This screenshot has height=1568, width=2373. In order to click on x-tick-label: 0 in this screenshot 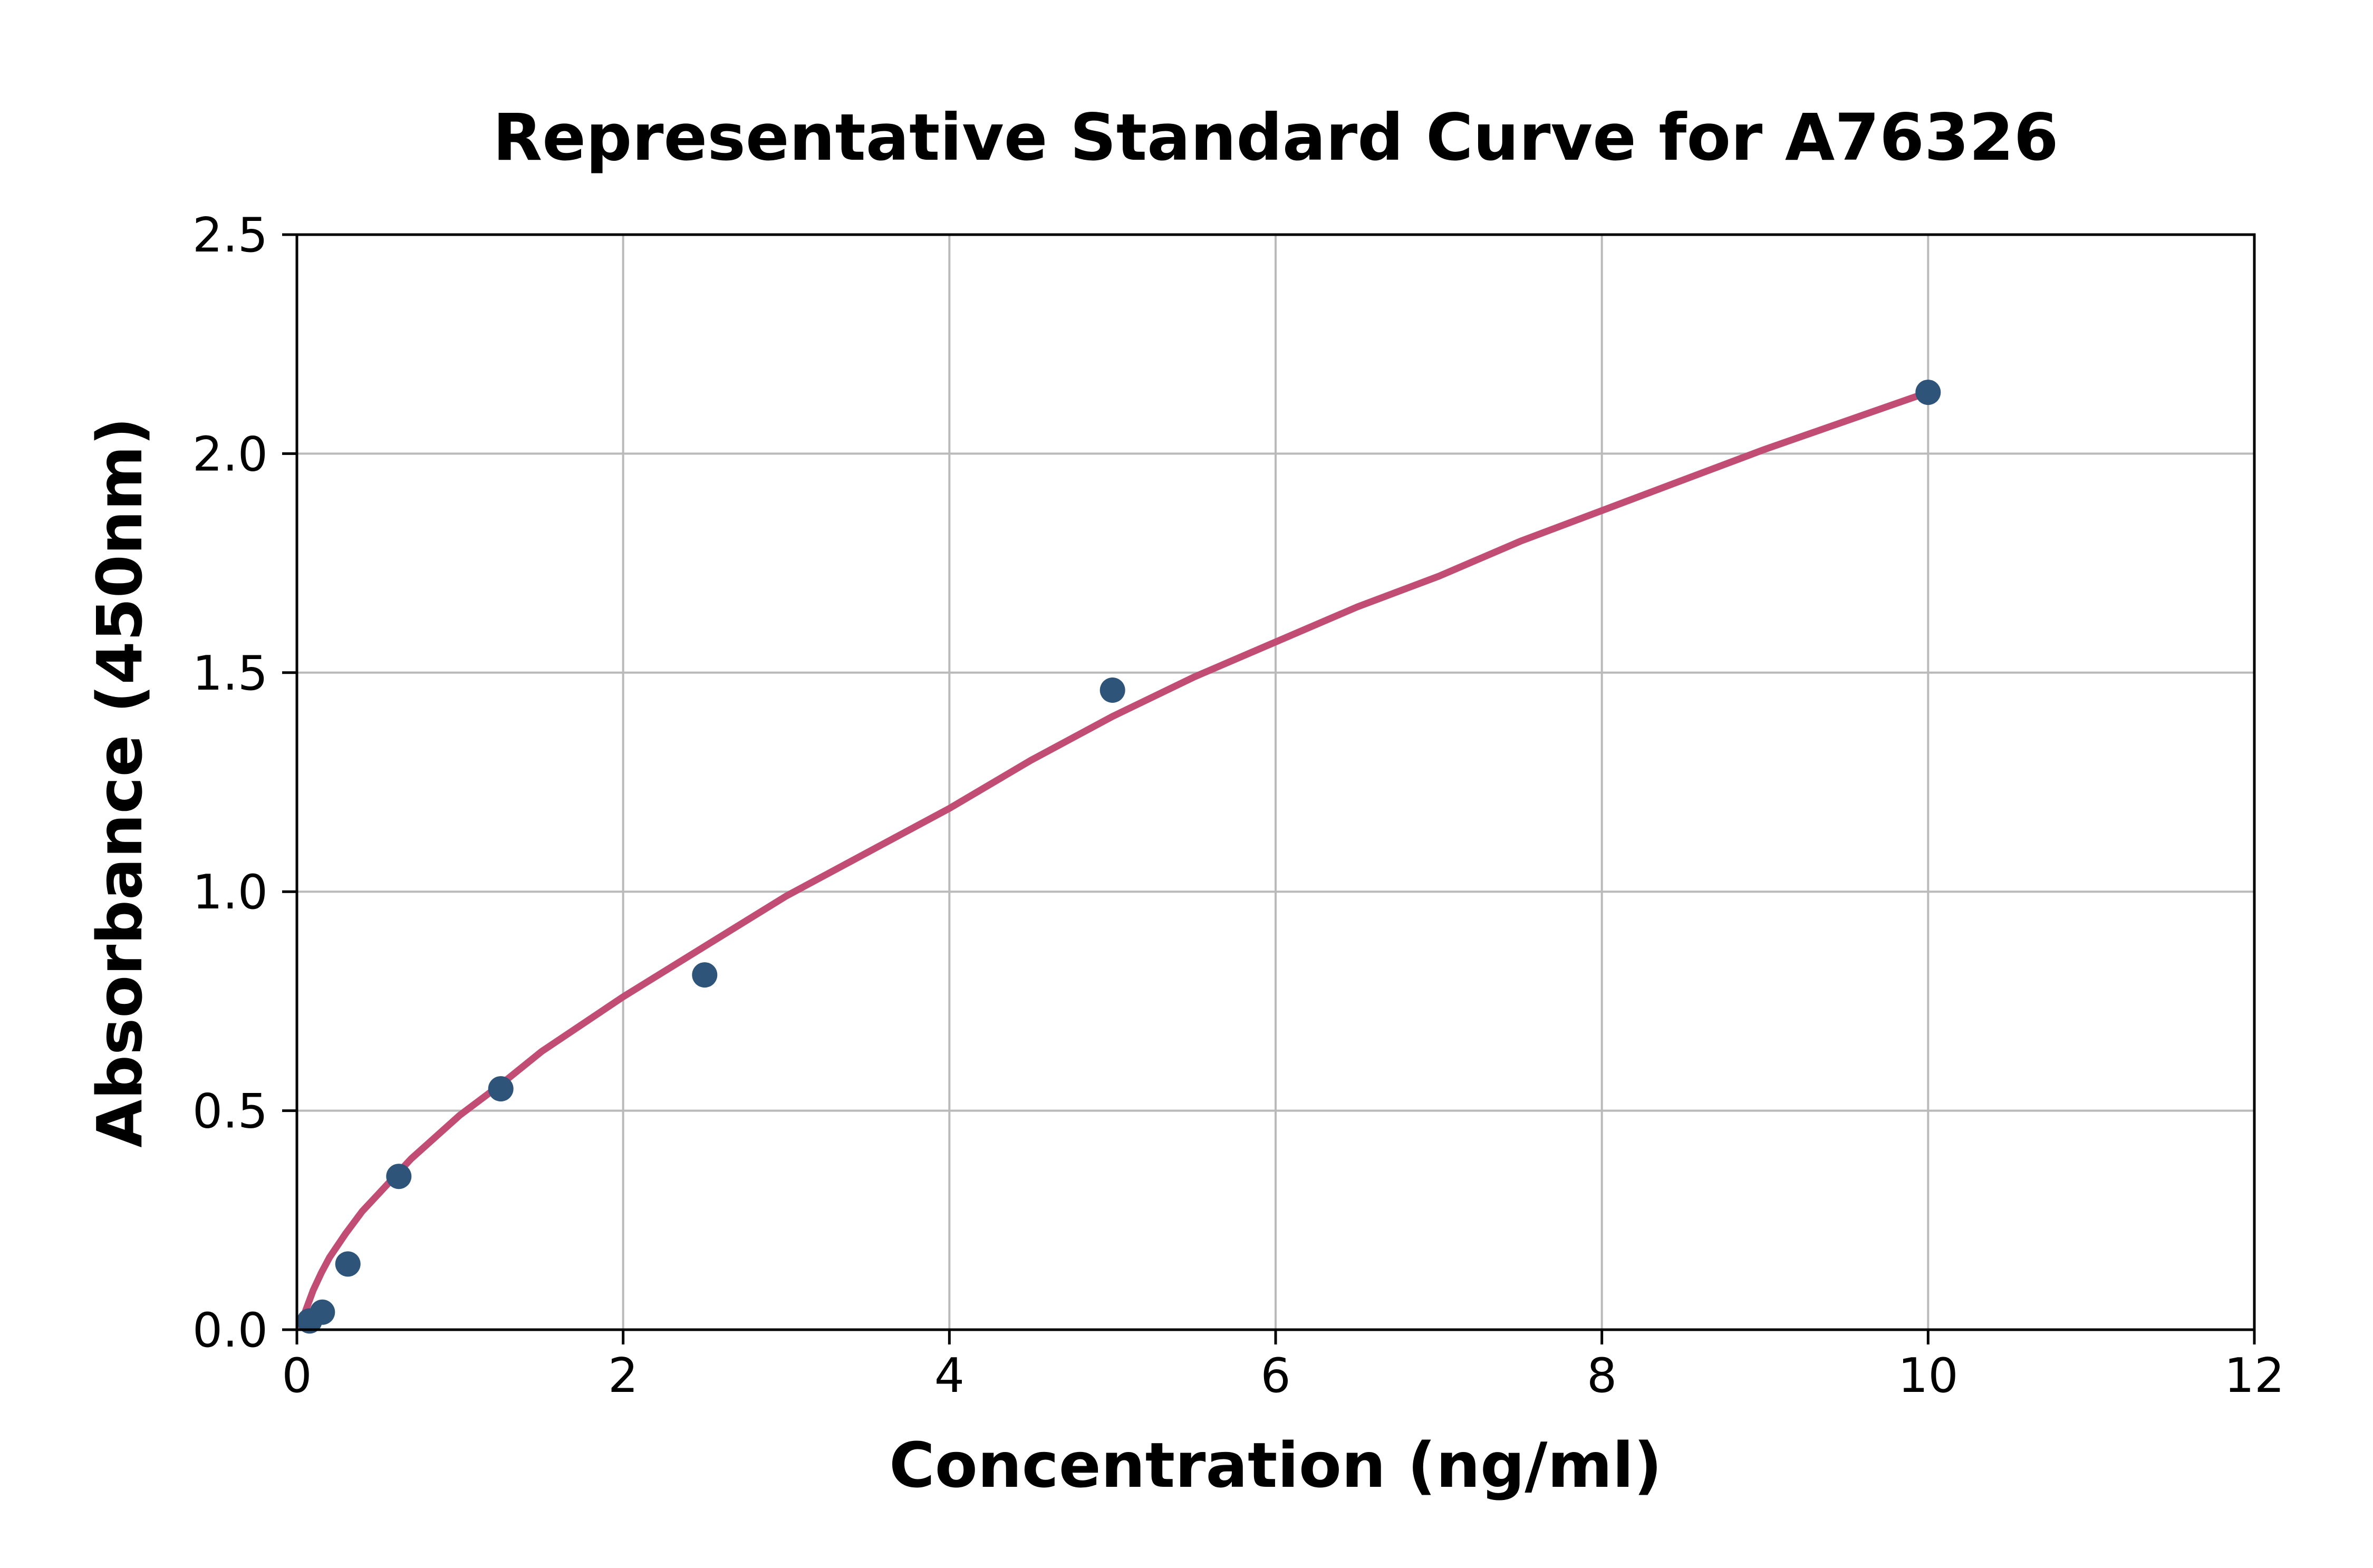, I will do `click(297, 1376)`.